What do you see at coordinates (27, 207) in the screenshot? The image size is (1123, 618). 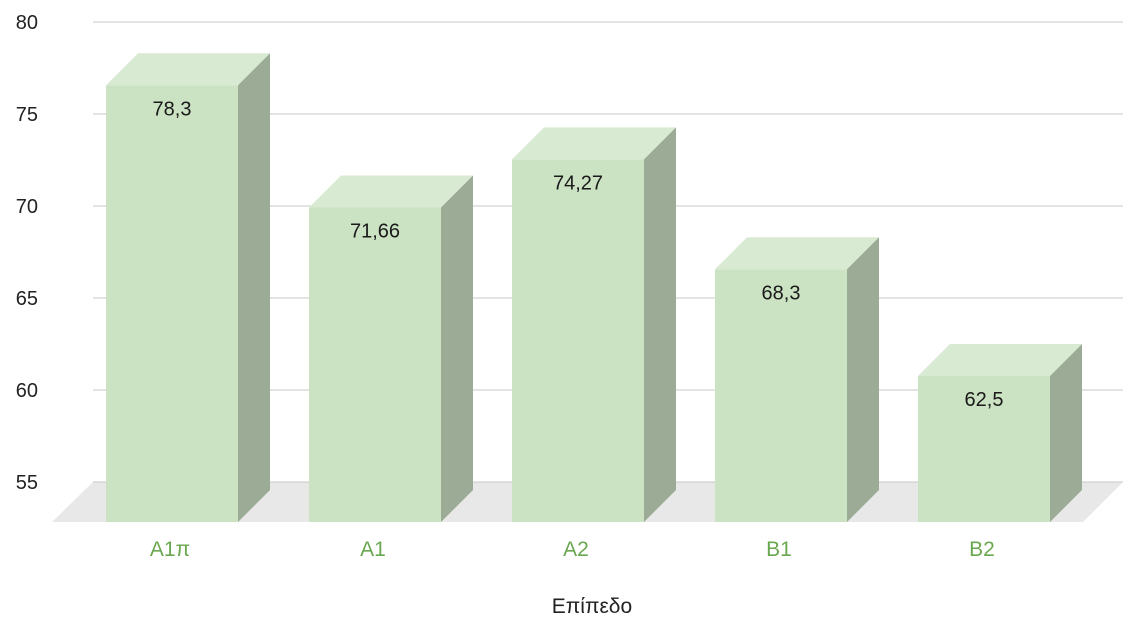 I see `y-tick-label: 70` at bounding box center [27, 207].